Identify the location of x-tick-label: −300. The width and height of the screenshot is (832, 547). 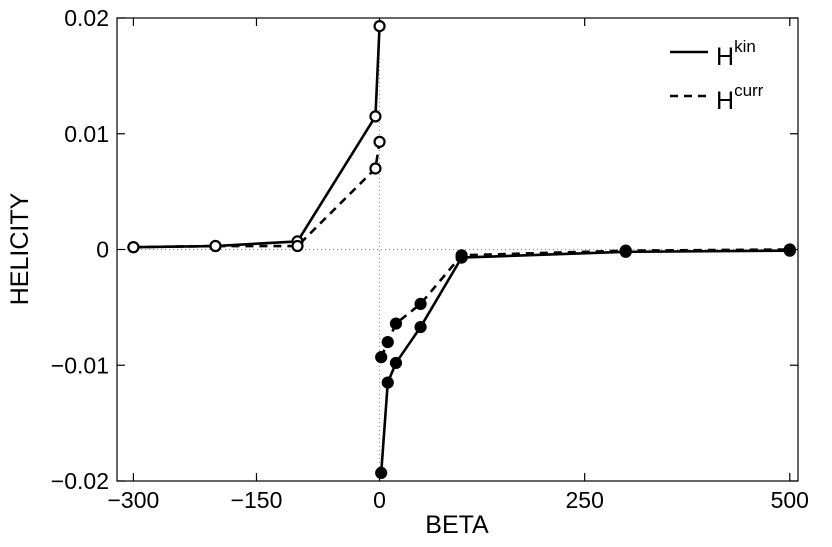
(134, 500).